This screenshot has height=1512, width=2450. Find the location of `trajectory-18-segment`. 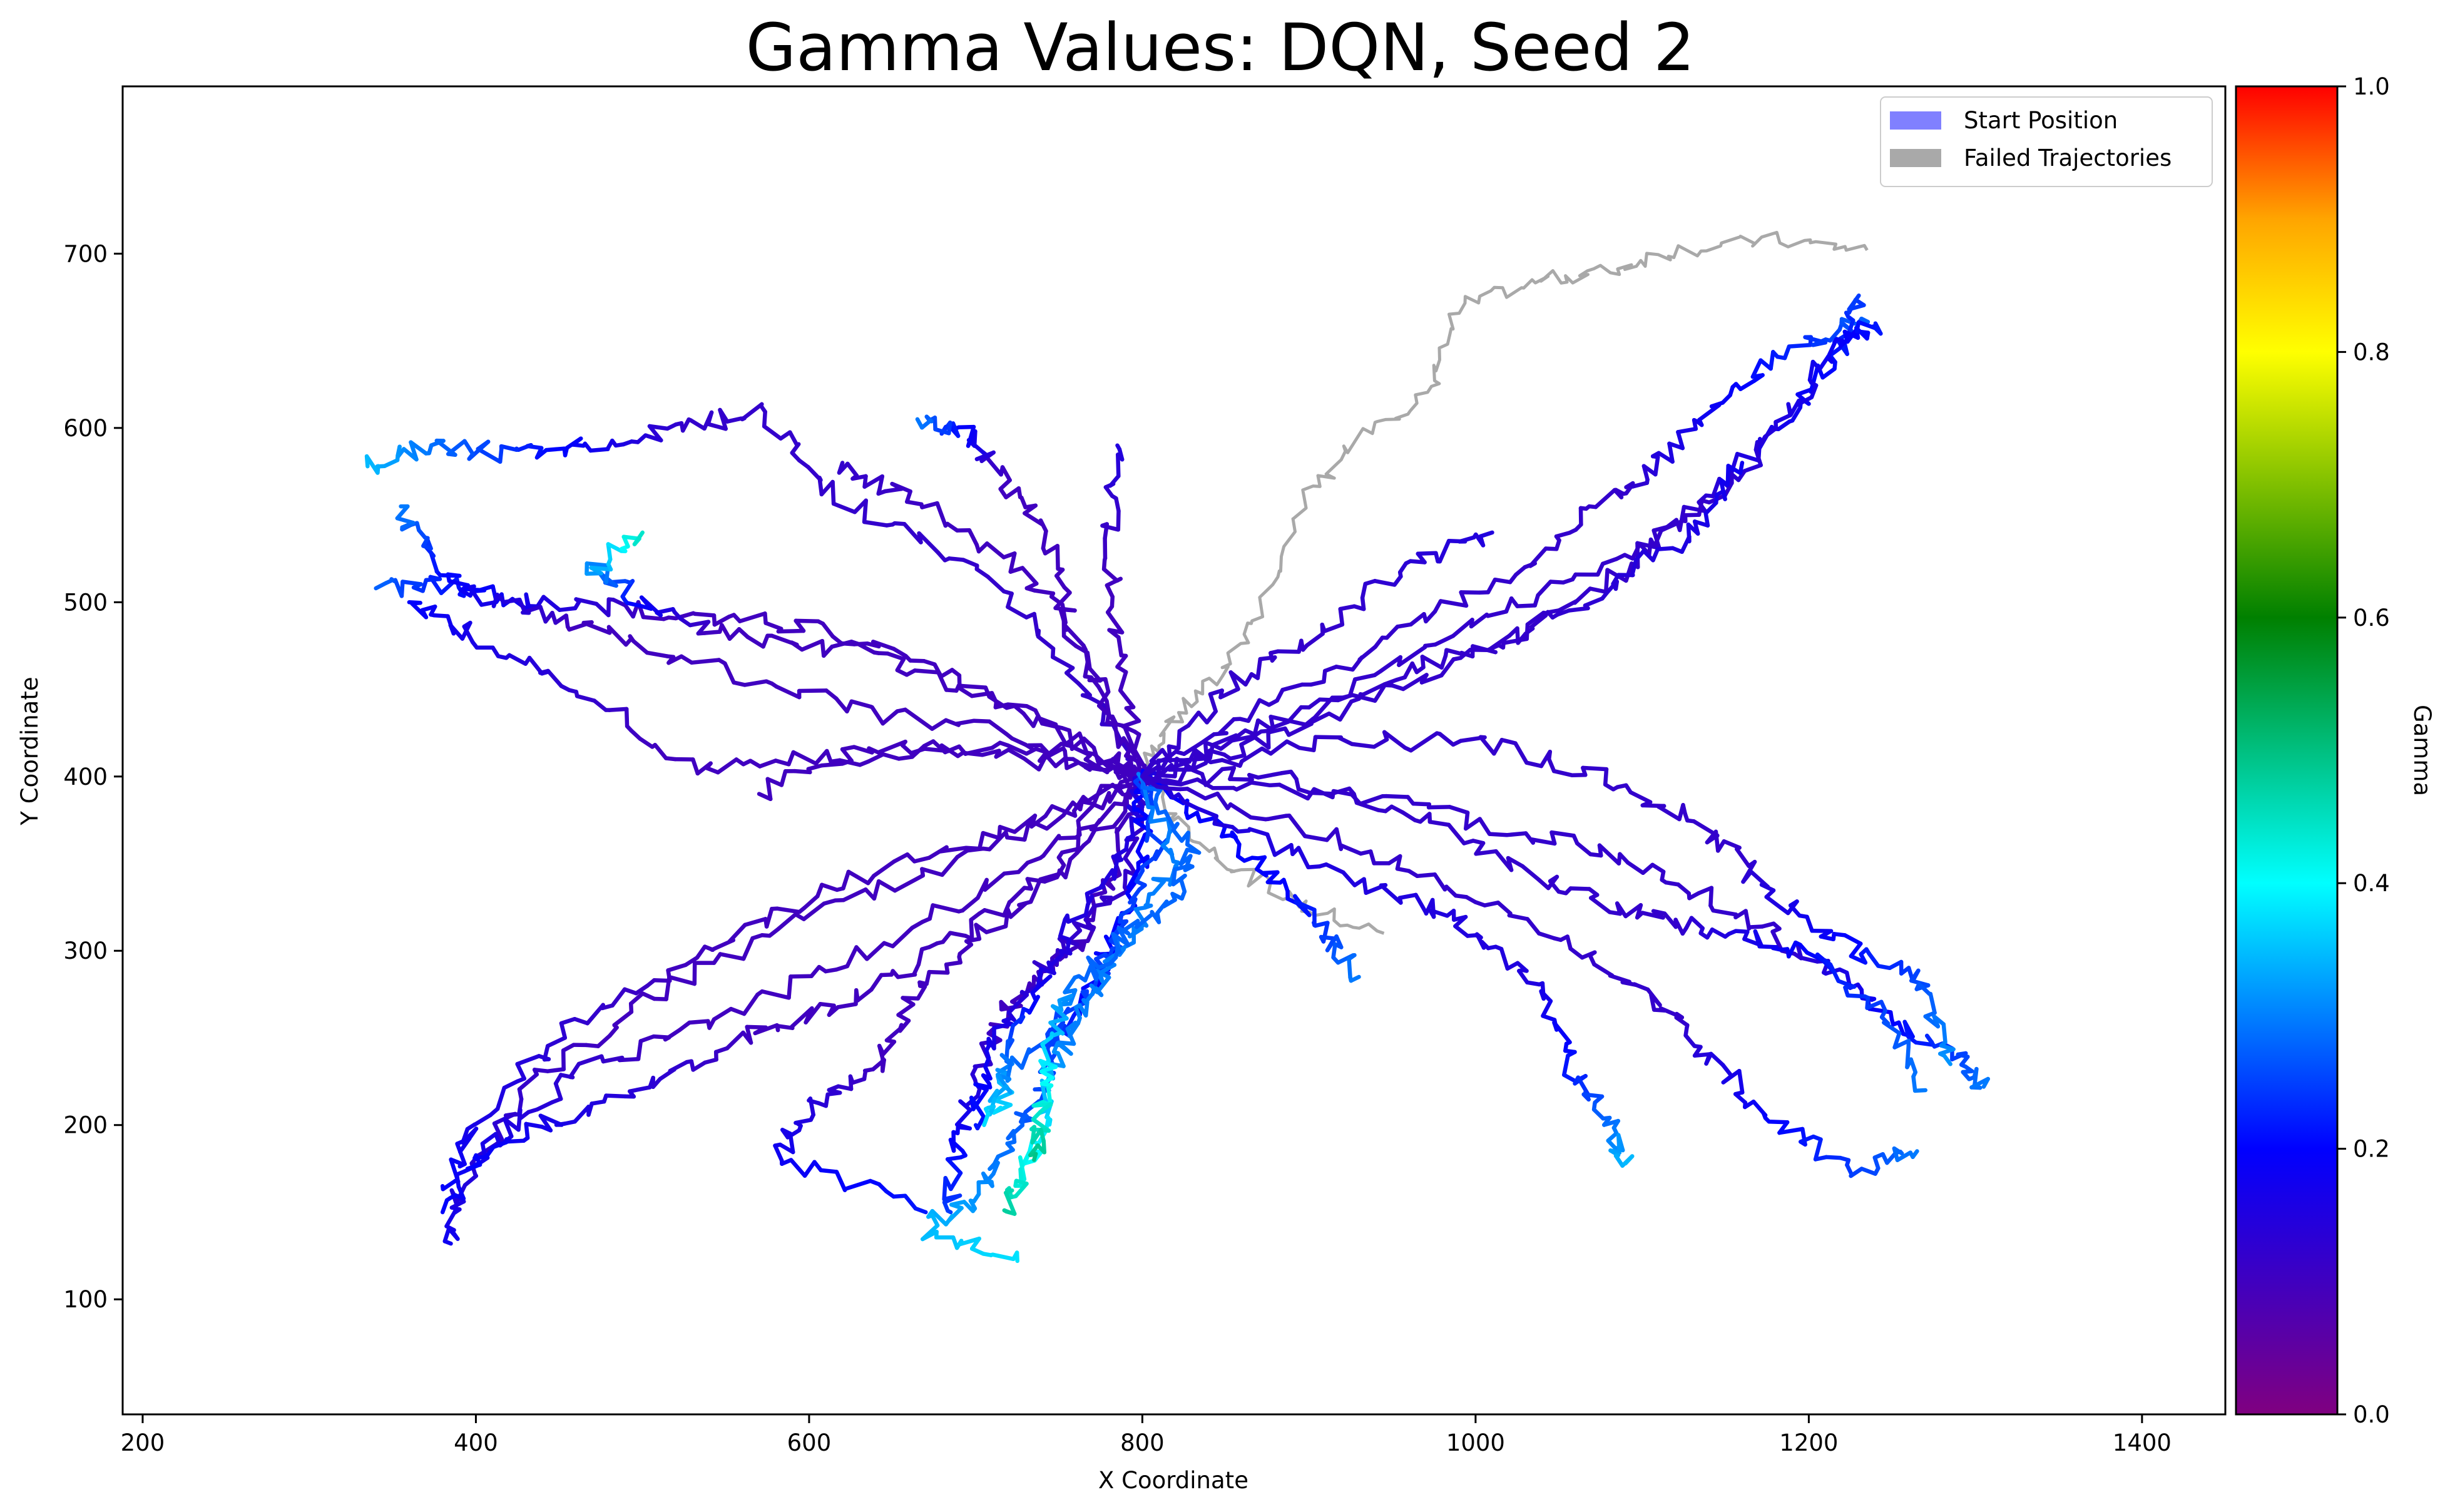

trajectory-18-segment is located at coordinates (1139, 876).